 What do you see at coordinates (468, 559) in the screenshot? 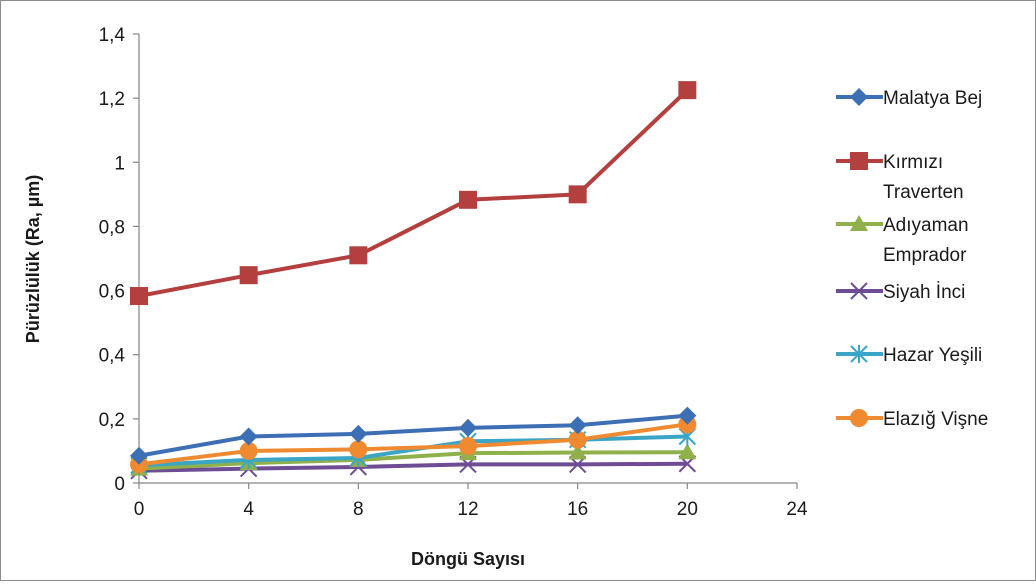
I see `x-axis-label: Döngü Sayısı` at bounding box center [468, 559].